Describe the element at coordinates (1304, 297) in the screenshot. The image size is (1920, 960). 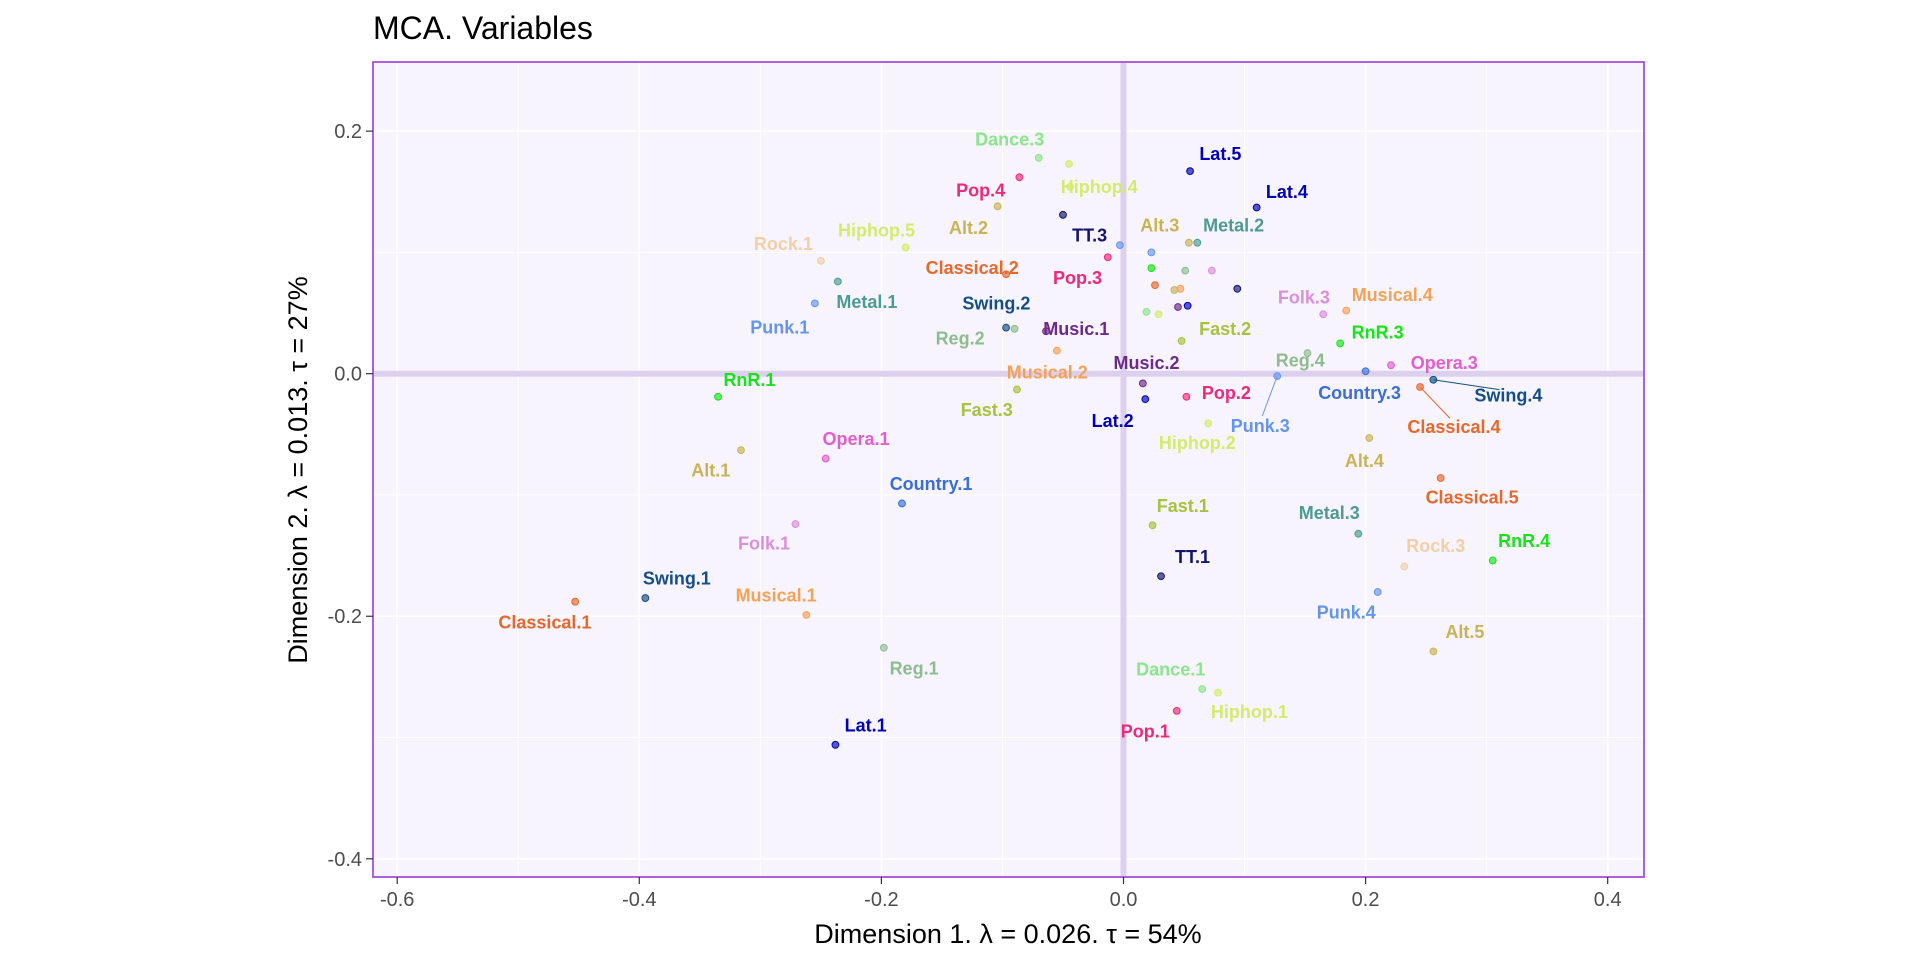
I see `label-folk-3: Folk.3` at that location.